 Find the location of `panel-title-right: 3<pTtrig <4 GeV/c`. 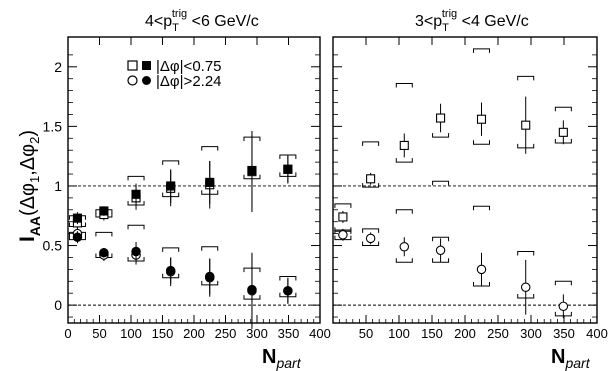

panel-title-right: 3<pTtrig <4 GeV/c is located at coordinates (472, 21).